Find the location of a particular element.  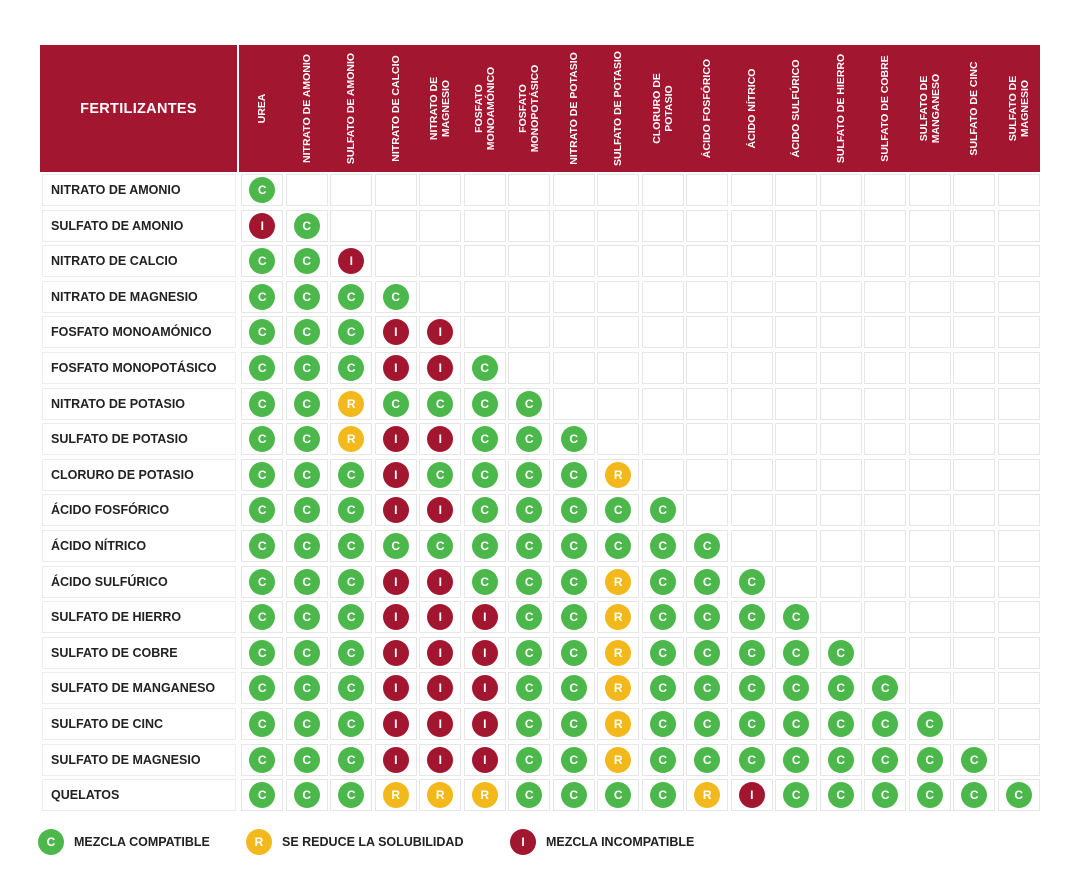

row-label-sulfato-de-potasio: SULFATO DE POTASIO is located at coordinates (139, 439).